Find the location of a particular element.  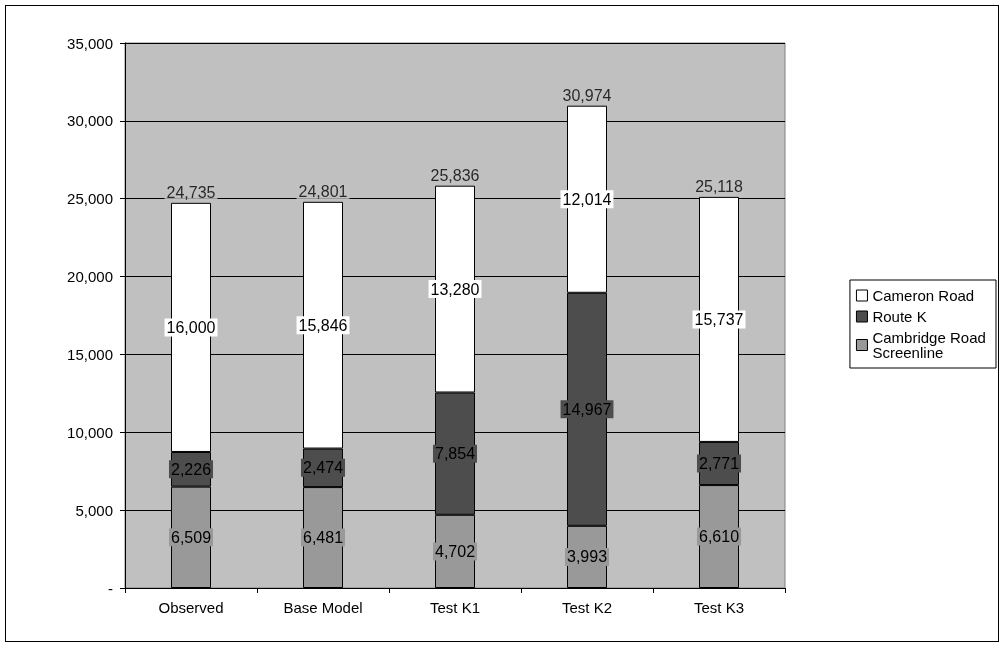

legend-label: Cameron Road is located at coordinates (923, 295).